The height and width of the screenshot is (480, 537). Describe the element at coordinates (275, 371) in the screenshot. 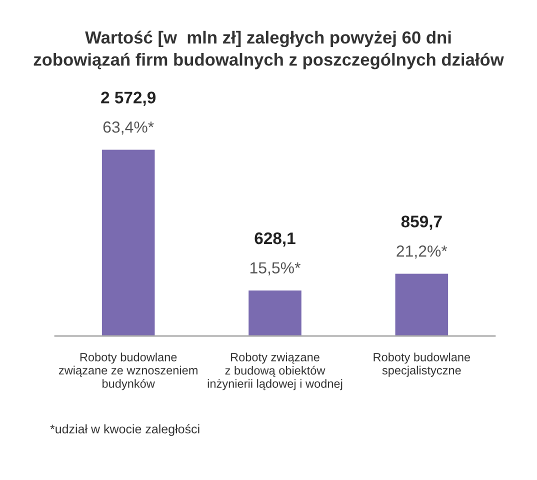

I see `x-tick-label: Roboty związane z budową obiektów inżynierii lądowej i wodnej` at that location.